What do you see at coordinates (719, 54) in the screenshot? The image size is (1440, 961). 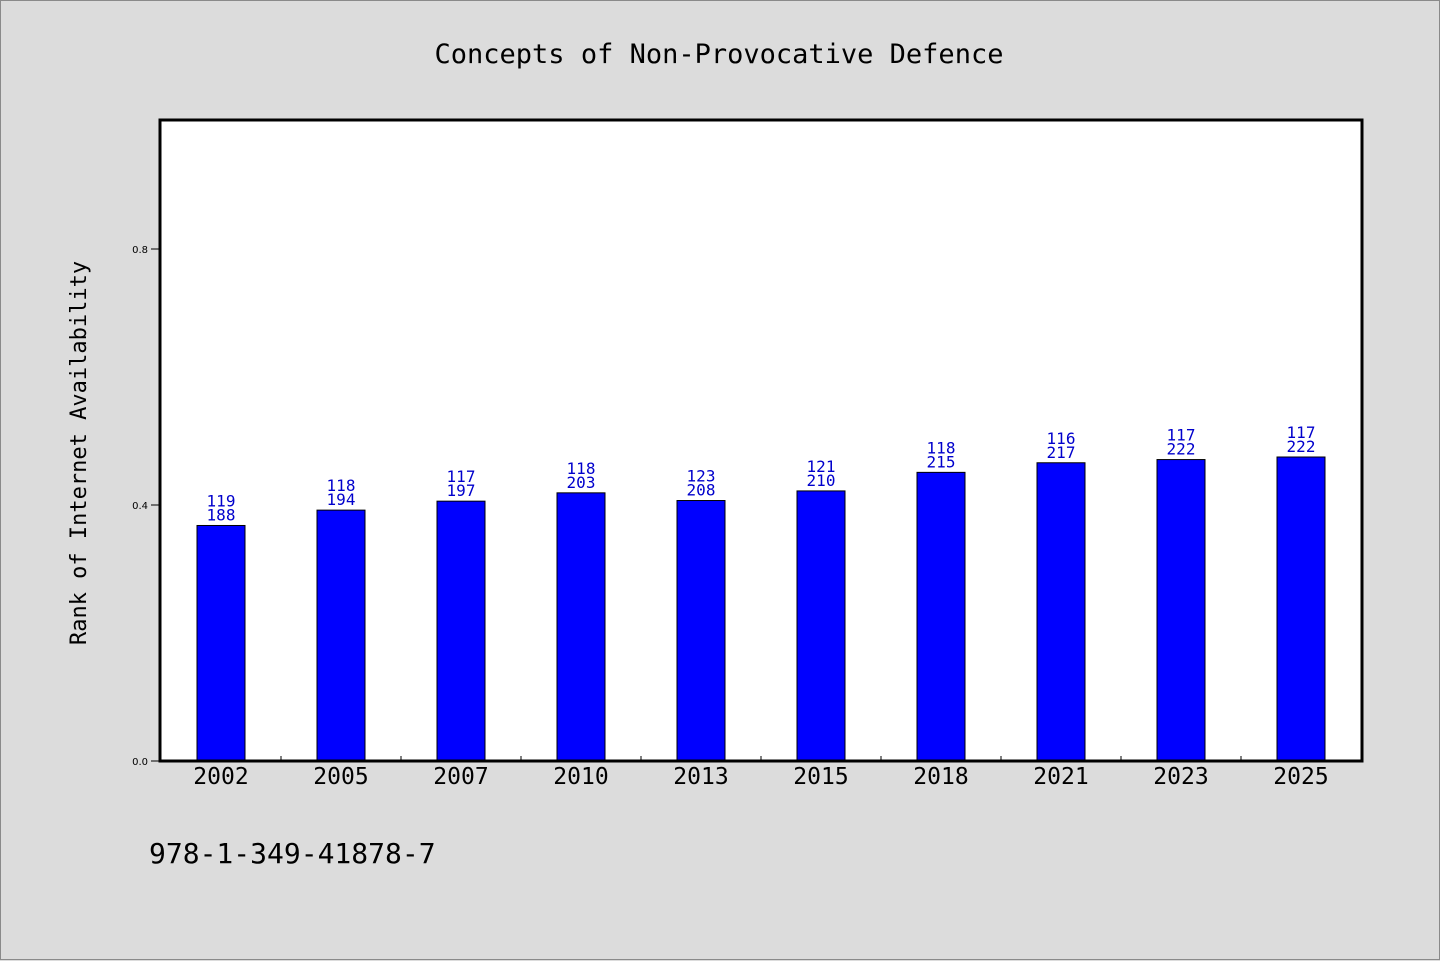 I see `chart-title: Concepts of Non-Provocative Defence` at bounding box center [719, 54].